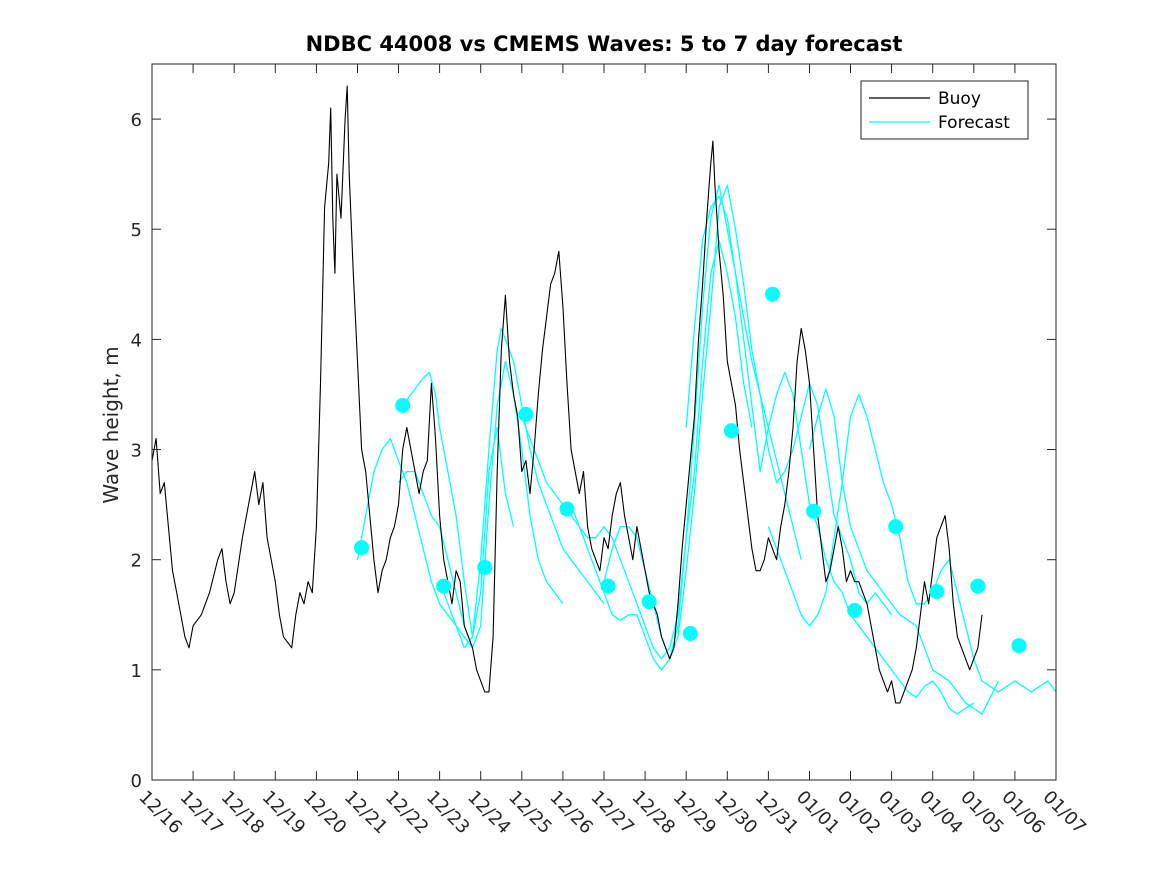 The image size is (1167, 875). Describe the element at coordinates (136, 230) in the screenshot. I see `y-tick-label-5: 5` at that location.